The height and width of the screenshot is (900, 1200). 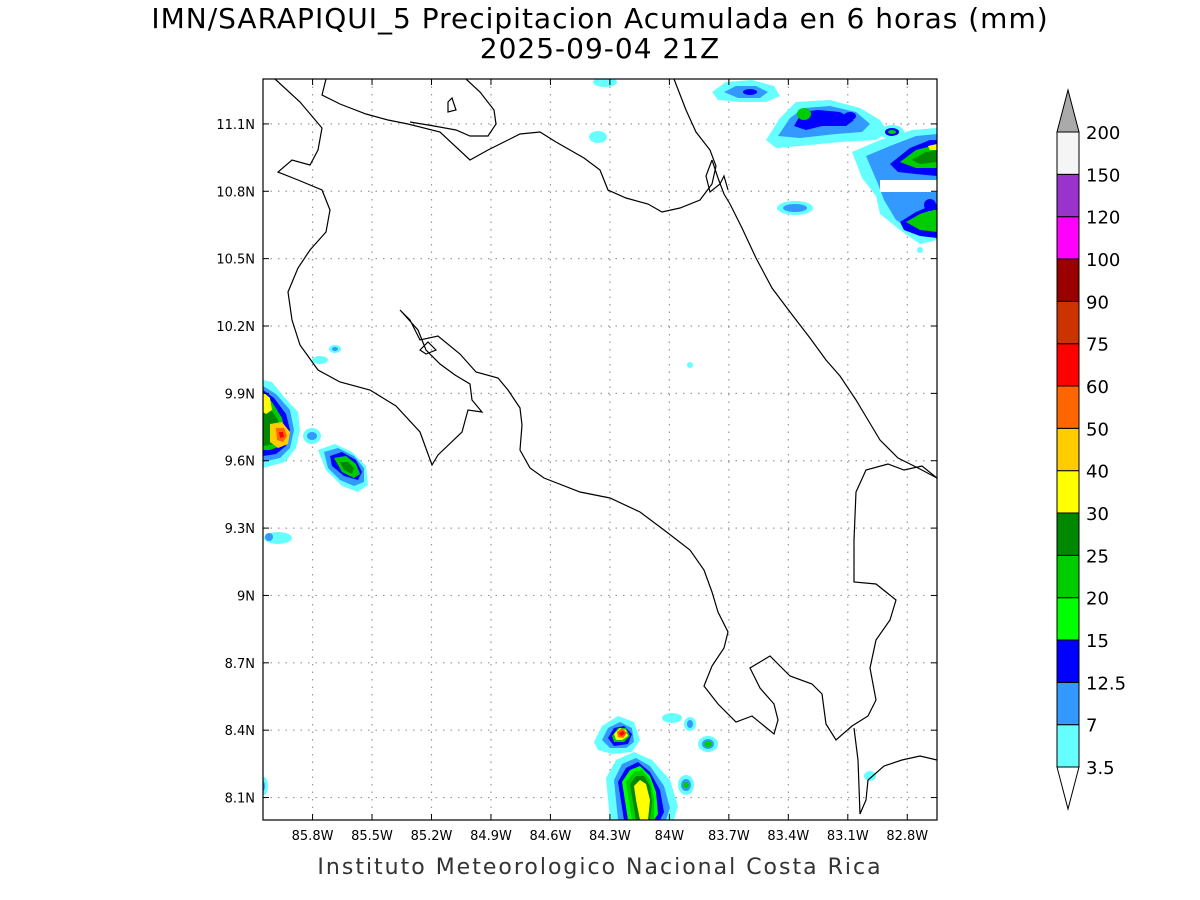 What do you see at coordinates (519, 146) in the screenshot?
I see `caribbean-coastline` at bounding box center [519, 146].